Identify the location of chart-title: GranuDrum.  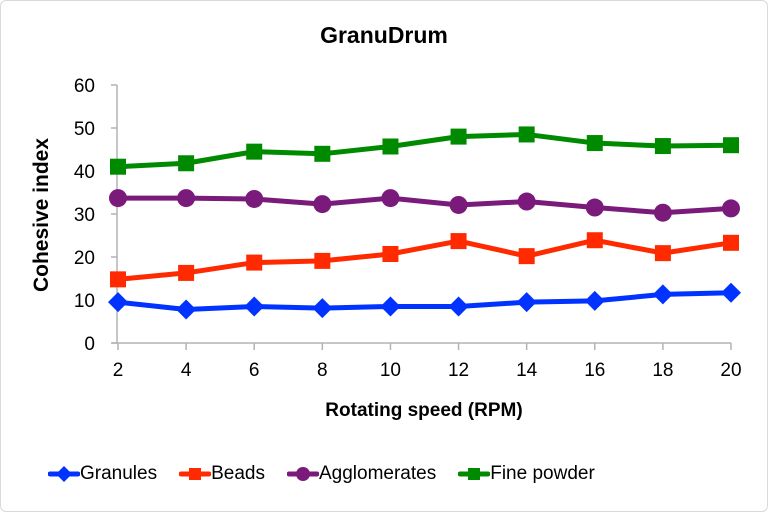
(384, 35).